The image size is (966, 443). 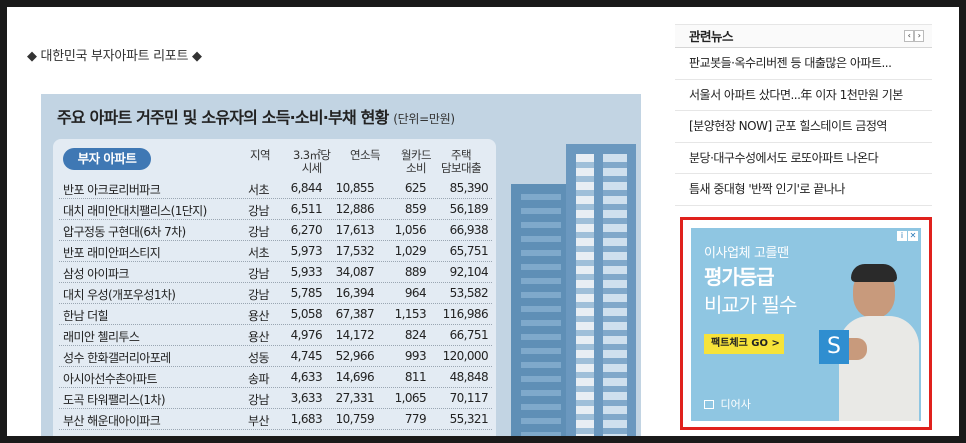 What do you see at coordinates (355, 335) in the screenshot?
I see `apt-income: 14,172` at bounding box center [355, 335].